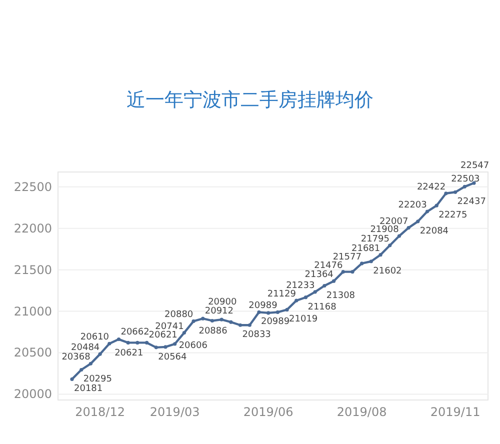  I want to click on x-tick-label: 2019/03, so click(175, 412).